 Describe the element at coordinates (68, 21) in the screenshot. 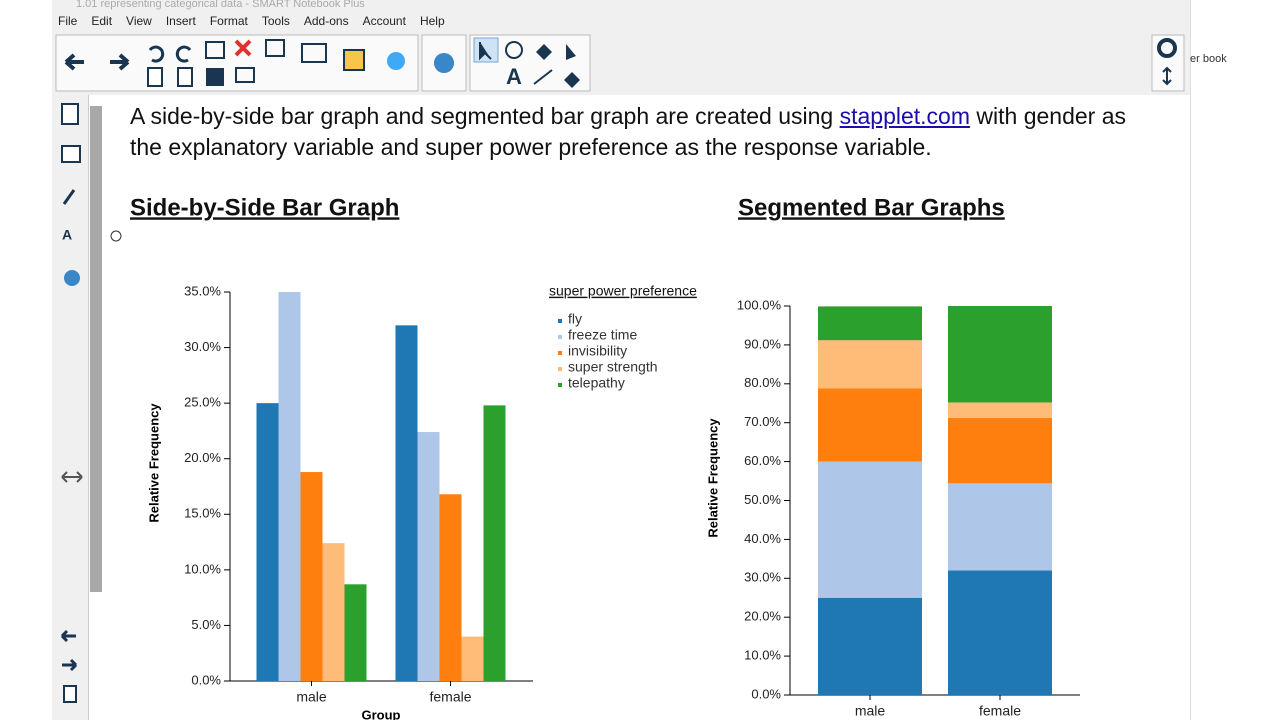

I see `menu-item: File` at that location.